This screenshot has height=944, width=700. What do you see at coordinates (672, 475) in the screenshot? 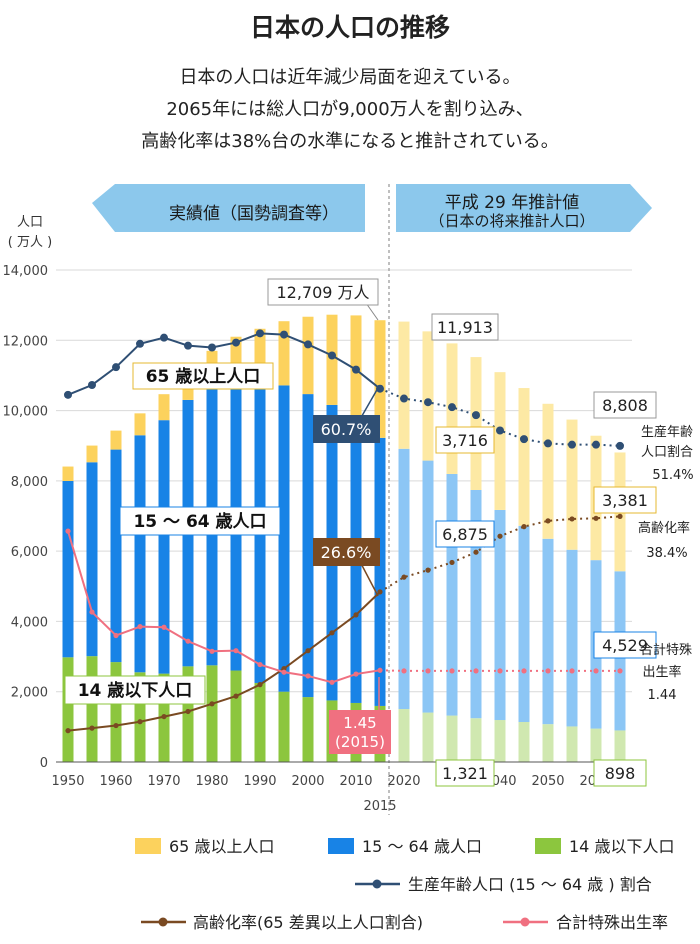
I see `right-working-ratio-3: 51.4%` at bounding box center [672, 475].